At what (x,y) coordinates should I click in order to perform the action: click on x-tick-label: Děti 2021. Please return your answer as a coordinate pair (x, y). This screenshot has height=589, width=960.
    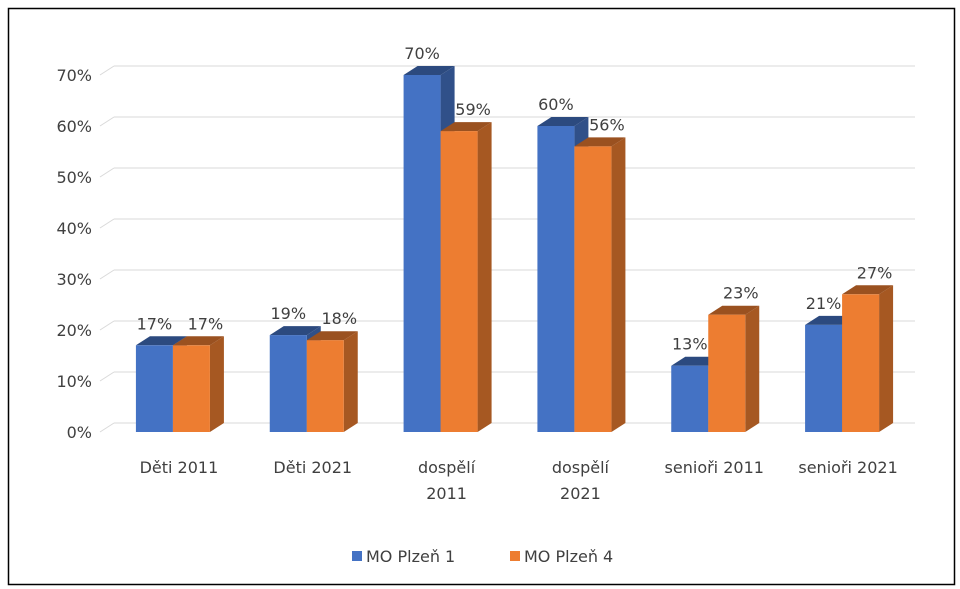
    Looking at the image, I should click on (313, 467).